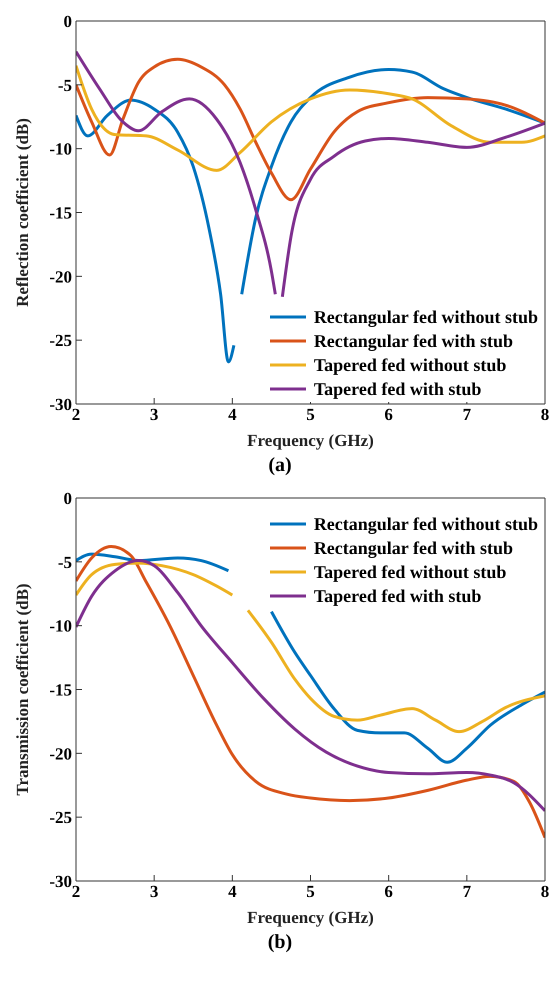 The image size is (560, 999). Describe the element at coordinates (22, 689) in the screenshot. I see `y-axis-title: Transmission coefficient (dB)` at that location.